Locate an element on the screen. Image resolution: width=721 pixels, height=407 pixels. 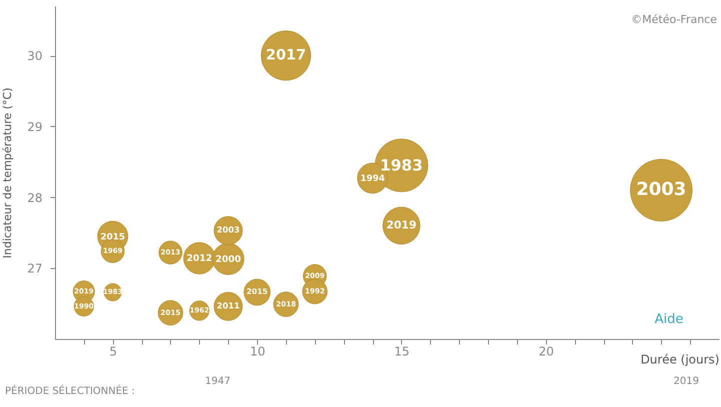
annotation: 2012 is located at coordinates (199, 258).